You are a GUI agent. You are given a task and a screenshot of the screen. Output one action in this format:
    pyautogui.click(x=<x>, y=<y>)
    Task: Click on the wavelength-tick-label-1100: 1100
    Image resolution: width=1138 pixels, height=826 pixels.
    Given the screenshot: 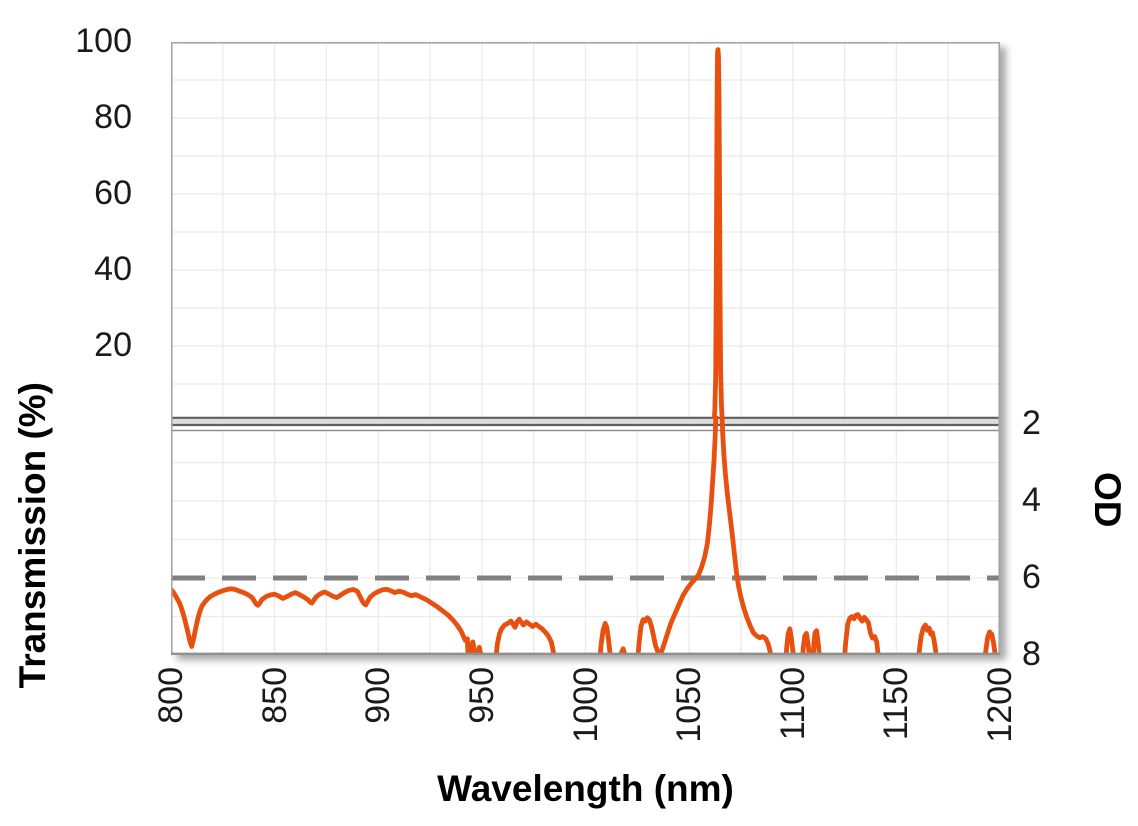 What is the action you would take?
    pyautogui.click(x=792, y=704)
    